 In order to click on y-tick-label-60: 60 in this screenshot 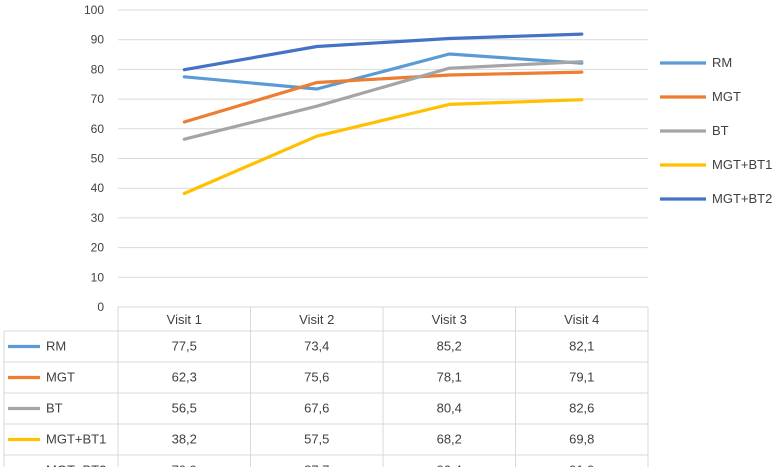, I will do `click(98, 129)`.